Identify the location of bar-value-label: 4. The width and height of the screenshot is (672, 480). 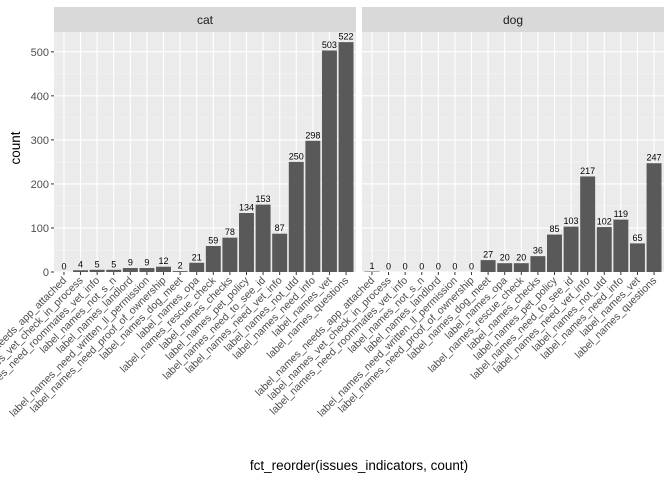
(80, 265).